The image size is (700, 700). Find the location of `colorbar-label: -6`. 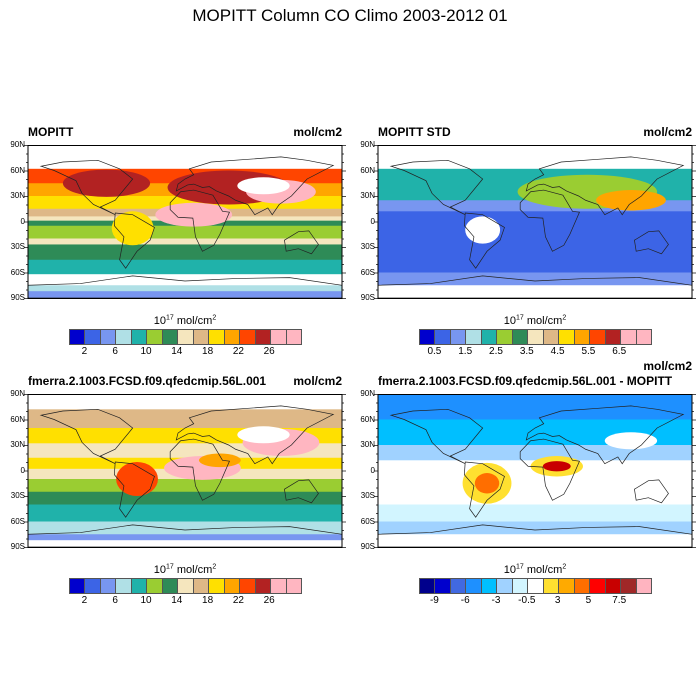

colorbar-label: -6 is located at coordinates (465, 600).